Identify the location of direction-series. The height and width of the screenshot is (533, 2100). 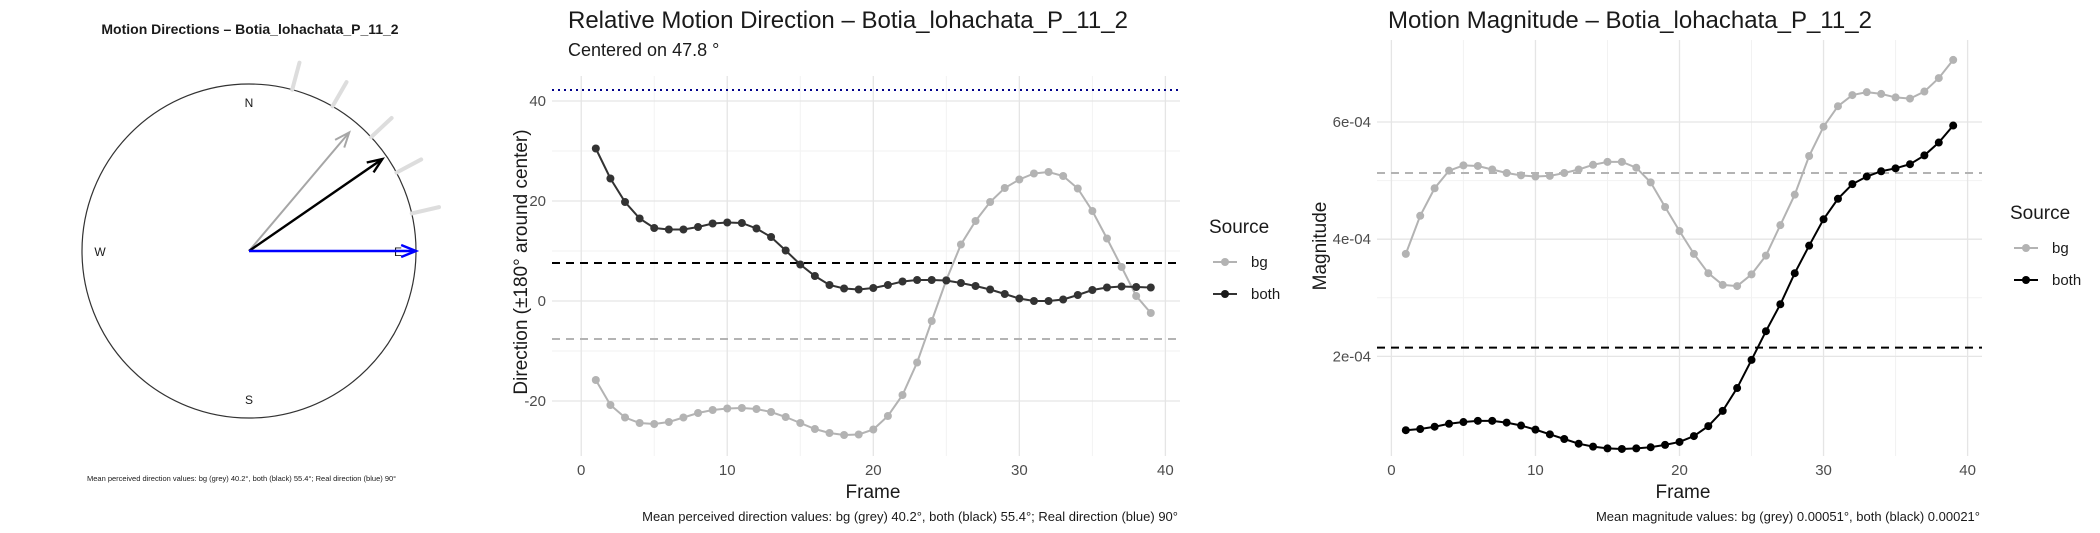
(873, 291).